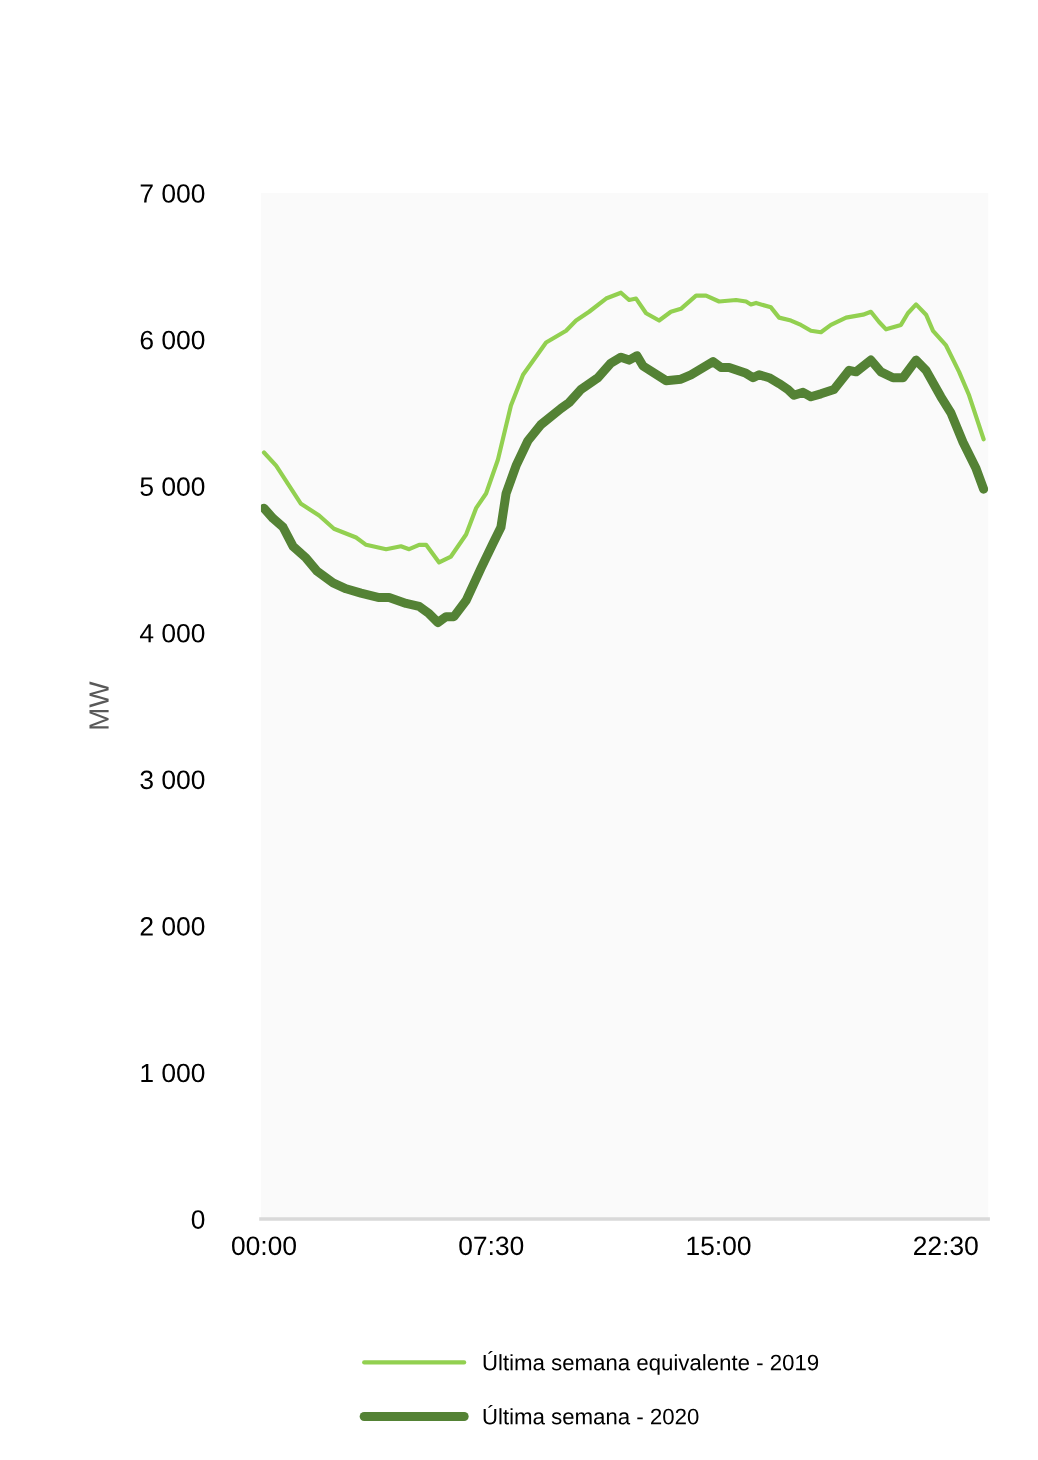  Describe the element at coordinates (623, 427) in the screenshot. I see `line-series` at that location.